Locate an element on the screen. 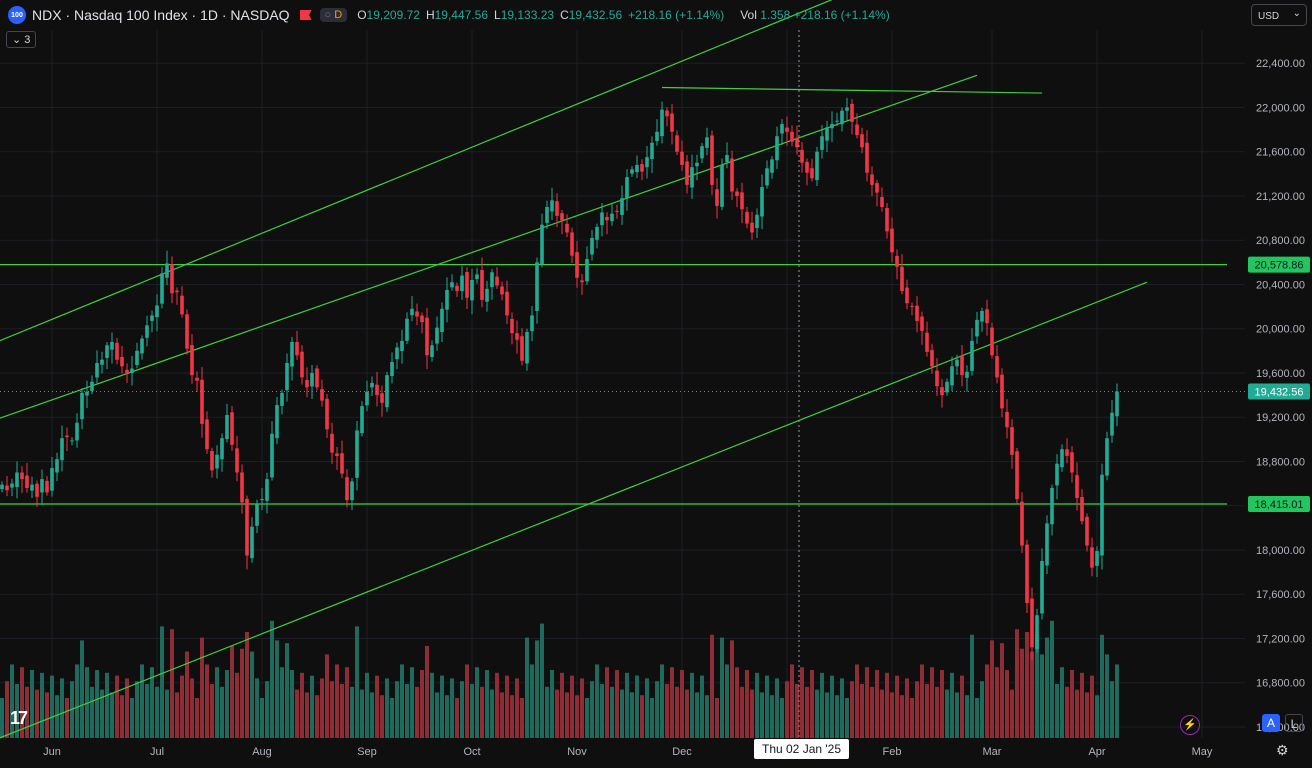 The height and width of the screenshot is (768, 1312). x-tick-label: Mar is located at coordinates (992, 752).